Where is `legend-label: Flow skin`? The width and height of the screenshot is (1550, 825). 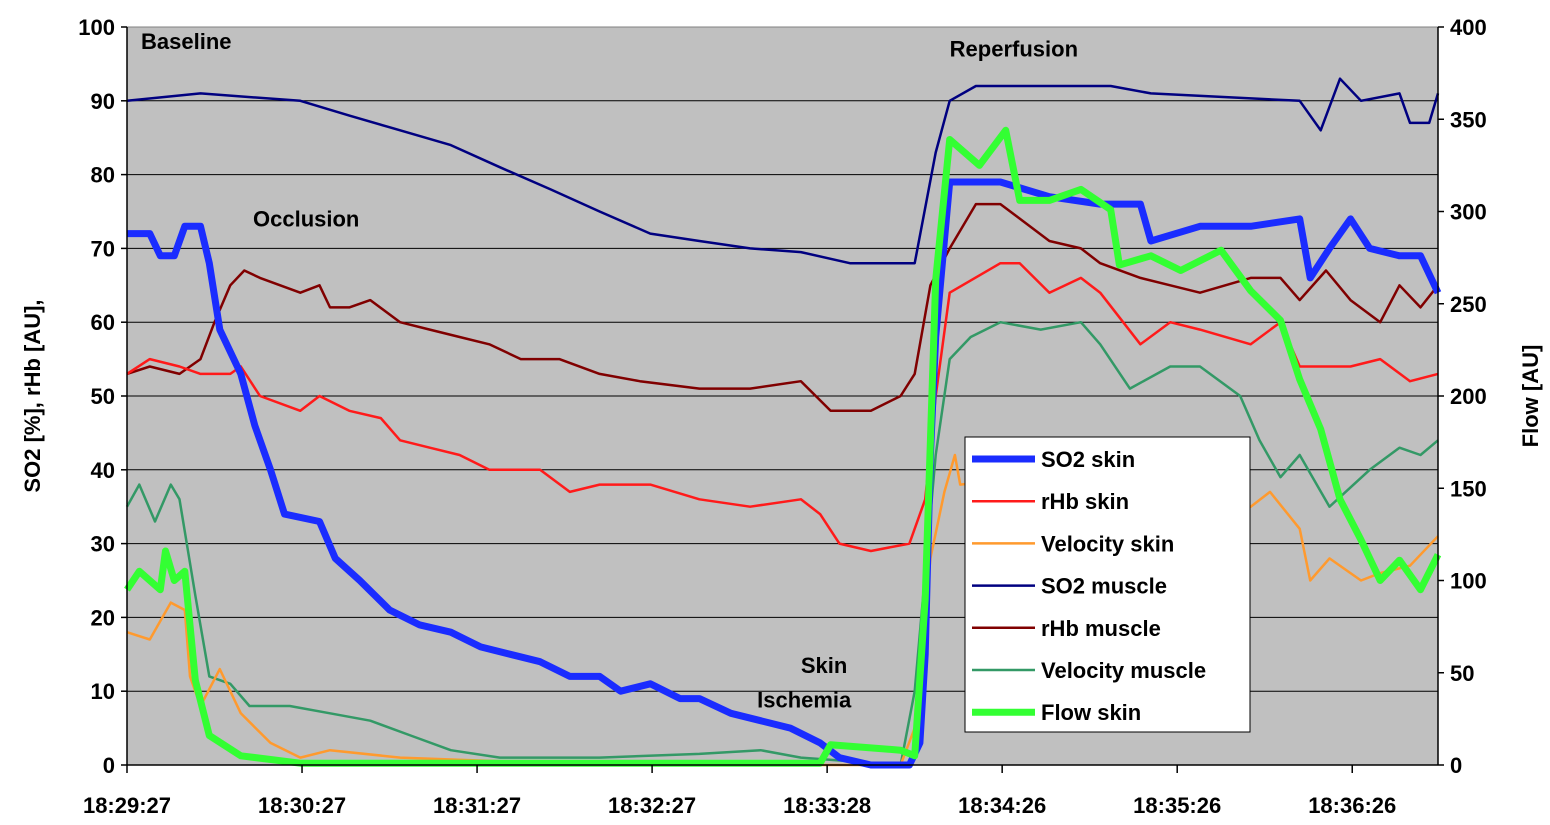 legend-label: Flow skin is located at coordinates (1091, 712).